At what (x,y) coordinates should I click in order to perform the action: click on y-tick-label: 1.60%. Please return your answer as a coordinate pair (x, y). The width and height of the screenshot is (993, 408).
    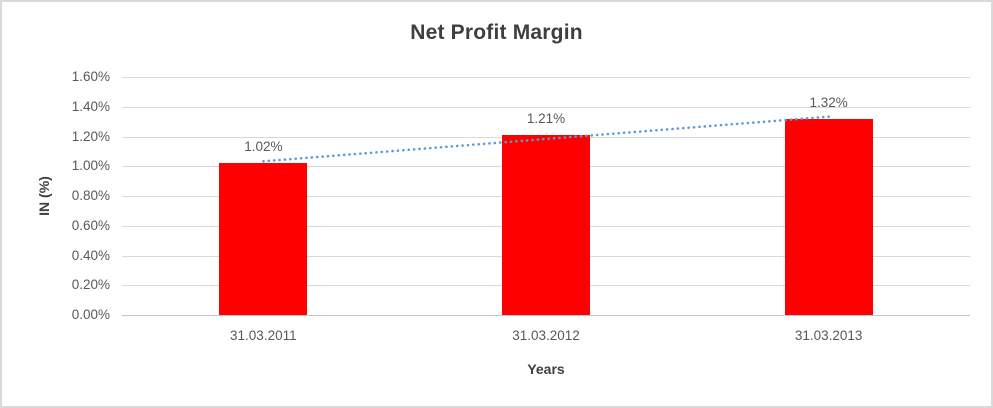
    Looking at the image, I should click on (90, 76).